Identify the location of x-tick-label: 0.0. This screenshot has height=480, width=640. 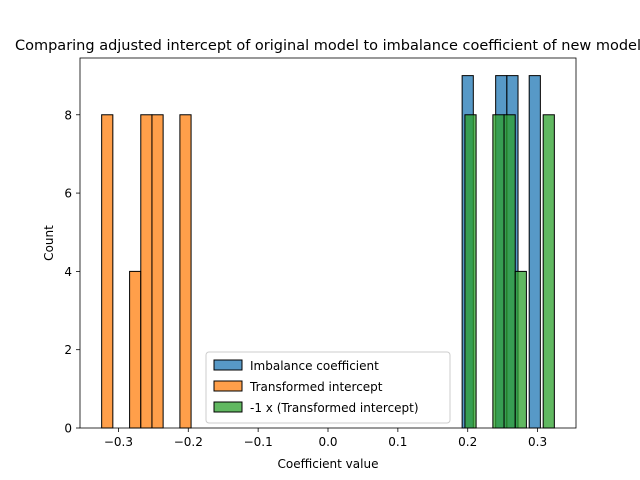
(327, 442).